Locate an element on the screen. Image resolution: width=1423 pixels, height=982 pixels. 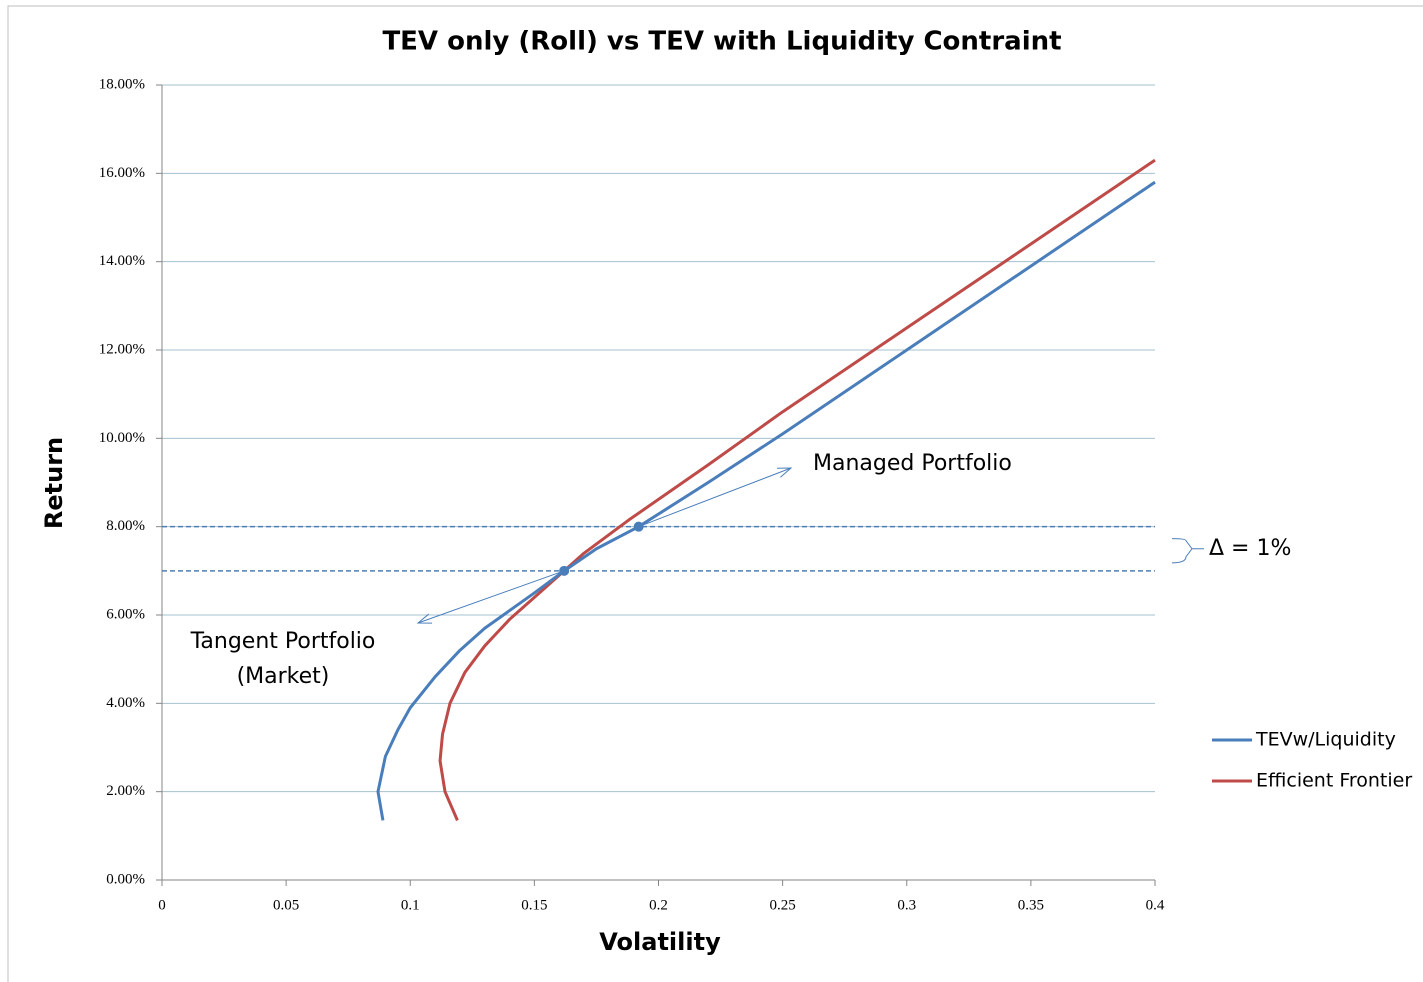
y-tick-label: 18.00% is located at coordinates (122, 84).